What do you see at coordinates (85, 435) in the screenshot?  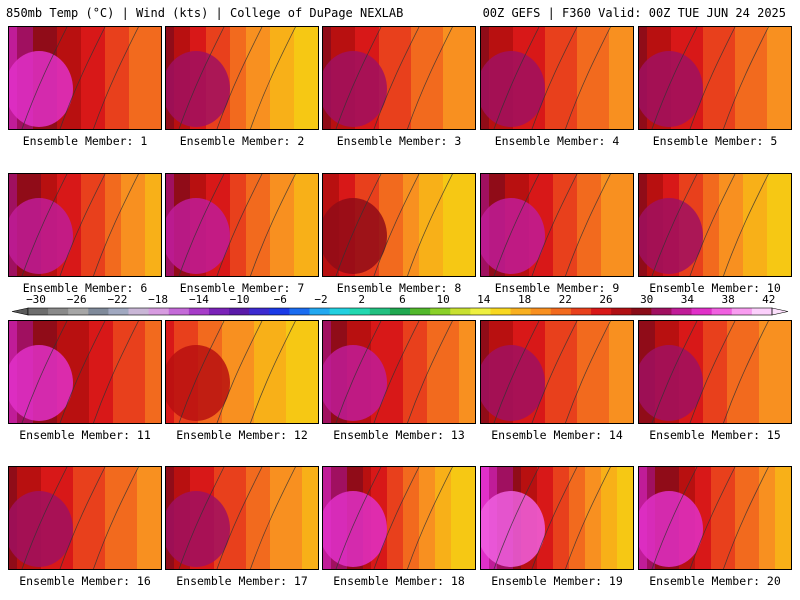 I see `member-label-11: Ensemble Member: 11` at bounding box center [85, 435].